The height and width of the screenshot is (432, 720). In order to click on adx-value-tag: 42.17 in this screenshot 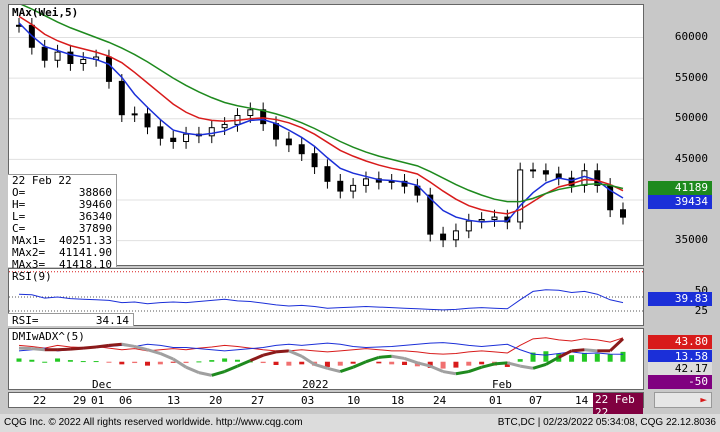, I will do `click(680, 369)`.